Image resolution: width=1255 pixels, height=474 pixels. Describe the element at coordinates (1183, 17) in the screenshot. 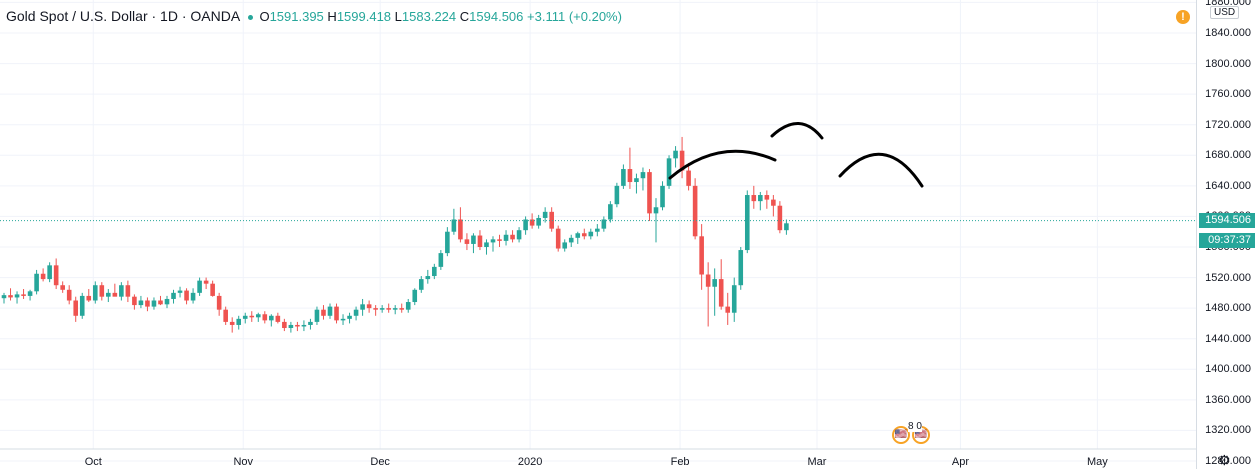

I see `warning-icon: !` at that location.